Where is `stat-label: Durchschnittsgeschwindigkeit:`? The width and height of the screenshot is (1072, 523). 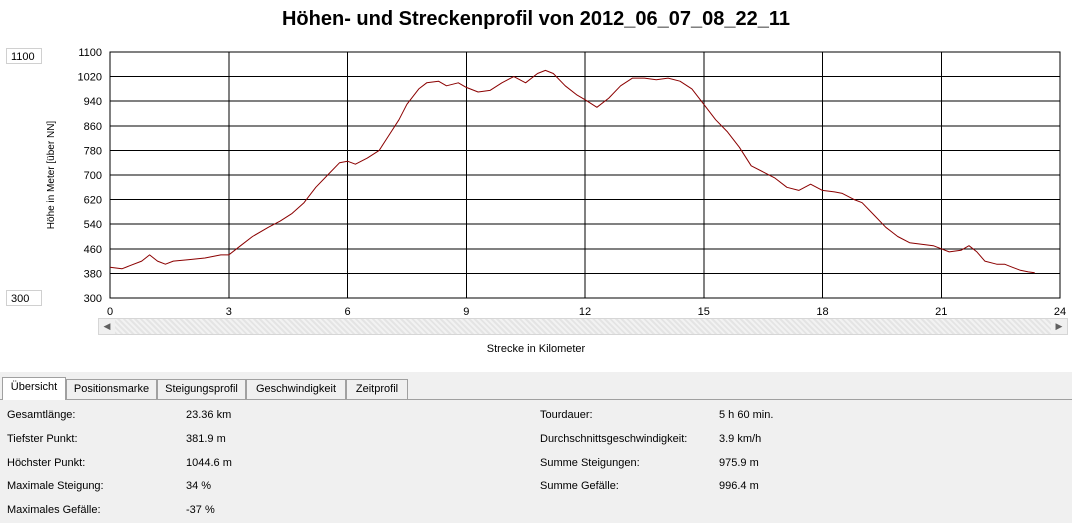 stat-label: Durchschnittsgeschwindigkeit: is located at coordinates (614, 439).